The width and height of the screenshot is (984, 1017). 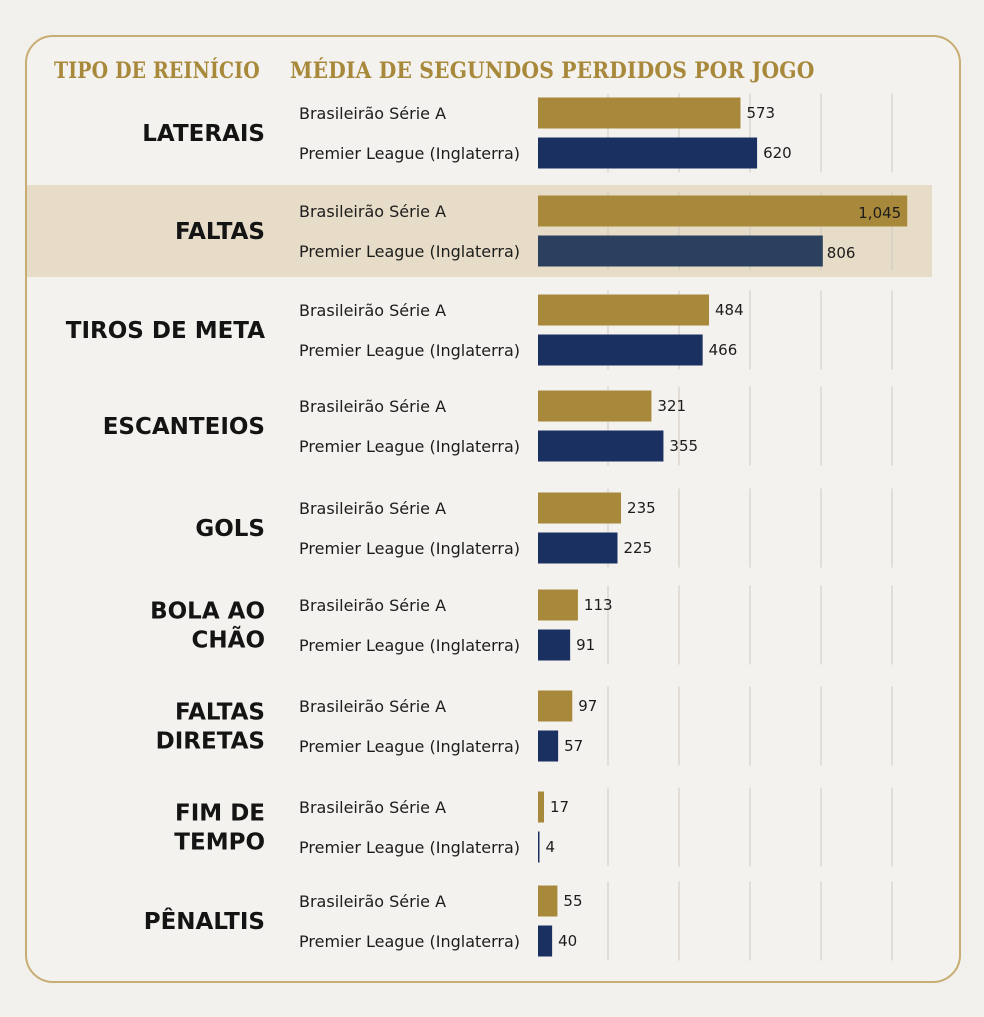 What do you see at coordinates (210, 742) in the screenshot?
I see `category-label: DIRETAS` at bounding box center [210, 742].